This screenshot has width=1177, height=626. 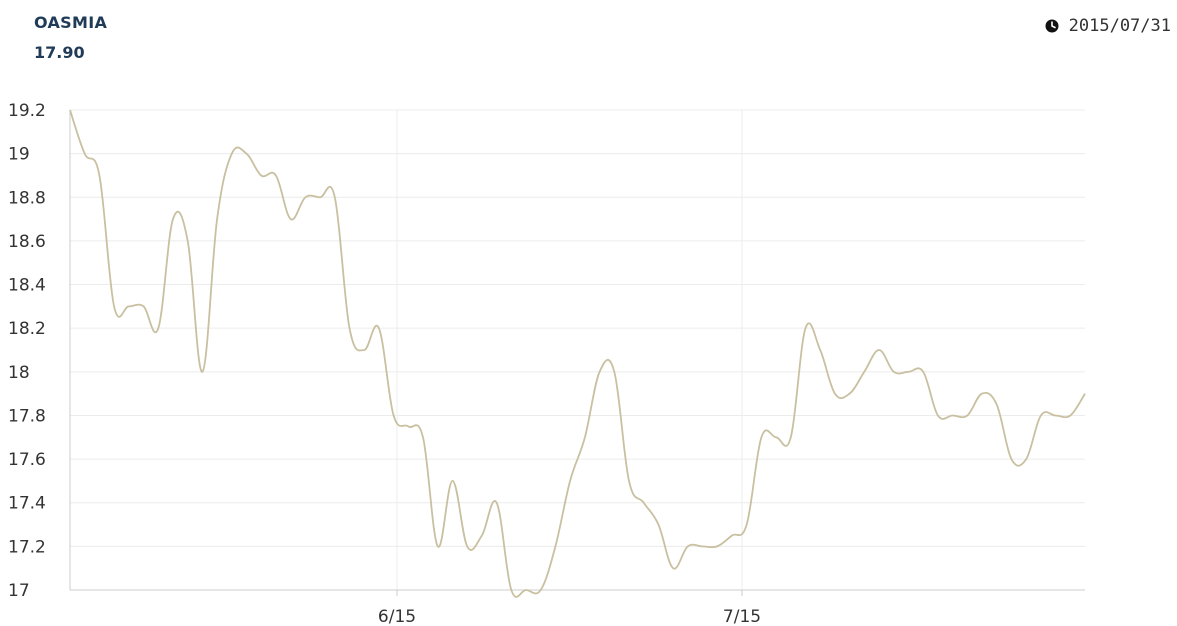 I want to click on x-tick-label: 7/15, so click(x=742, y=616).